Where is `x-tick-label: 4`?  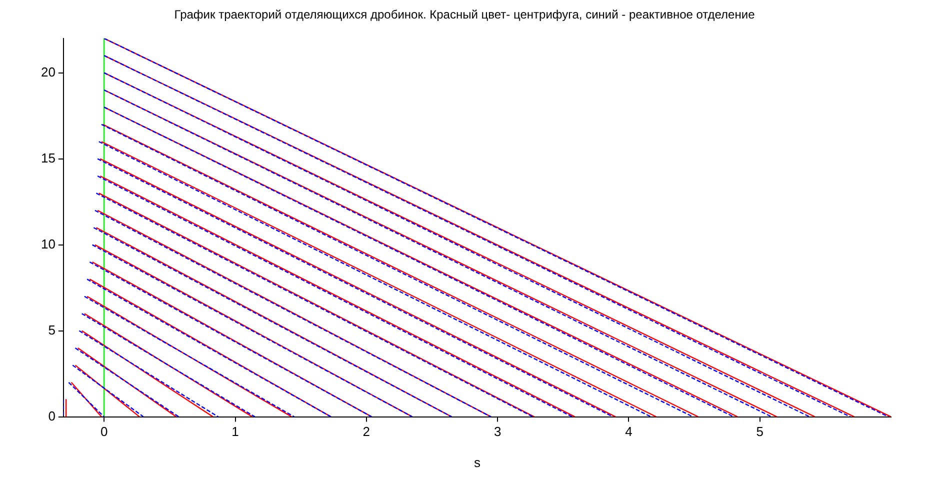
x-tick-label: 4 is located at coordinates (628, 432).